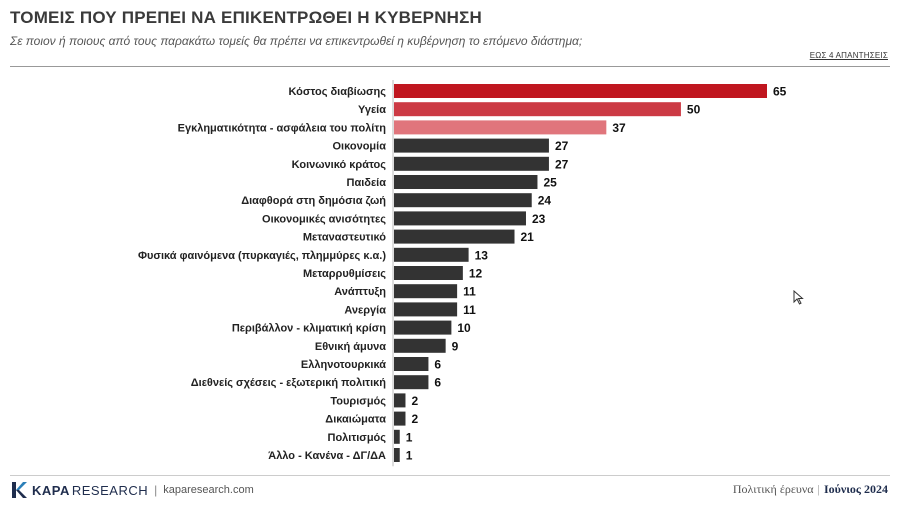 The image size is (900, 506). I want to click on mouse-cursor-icon, so click(798, 297).